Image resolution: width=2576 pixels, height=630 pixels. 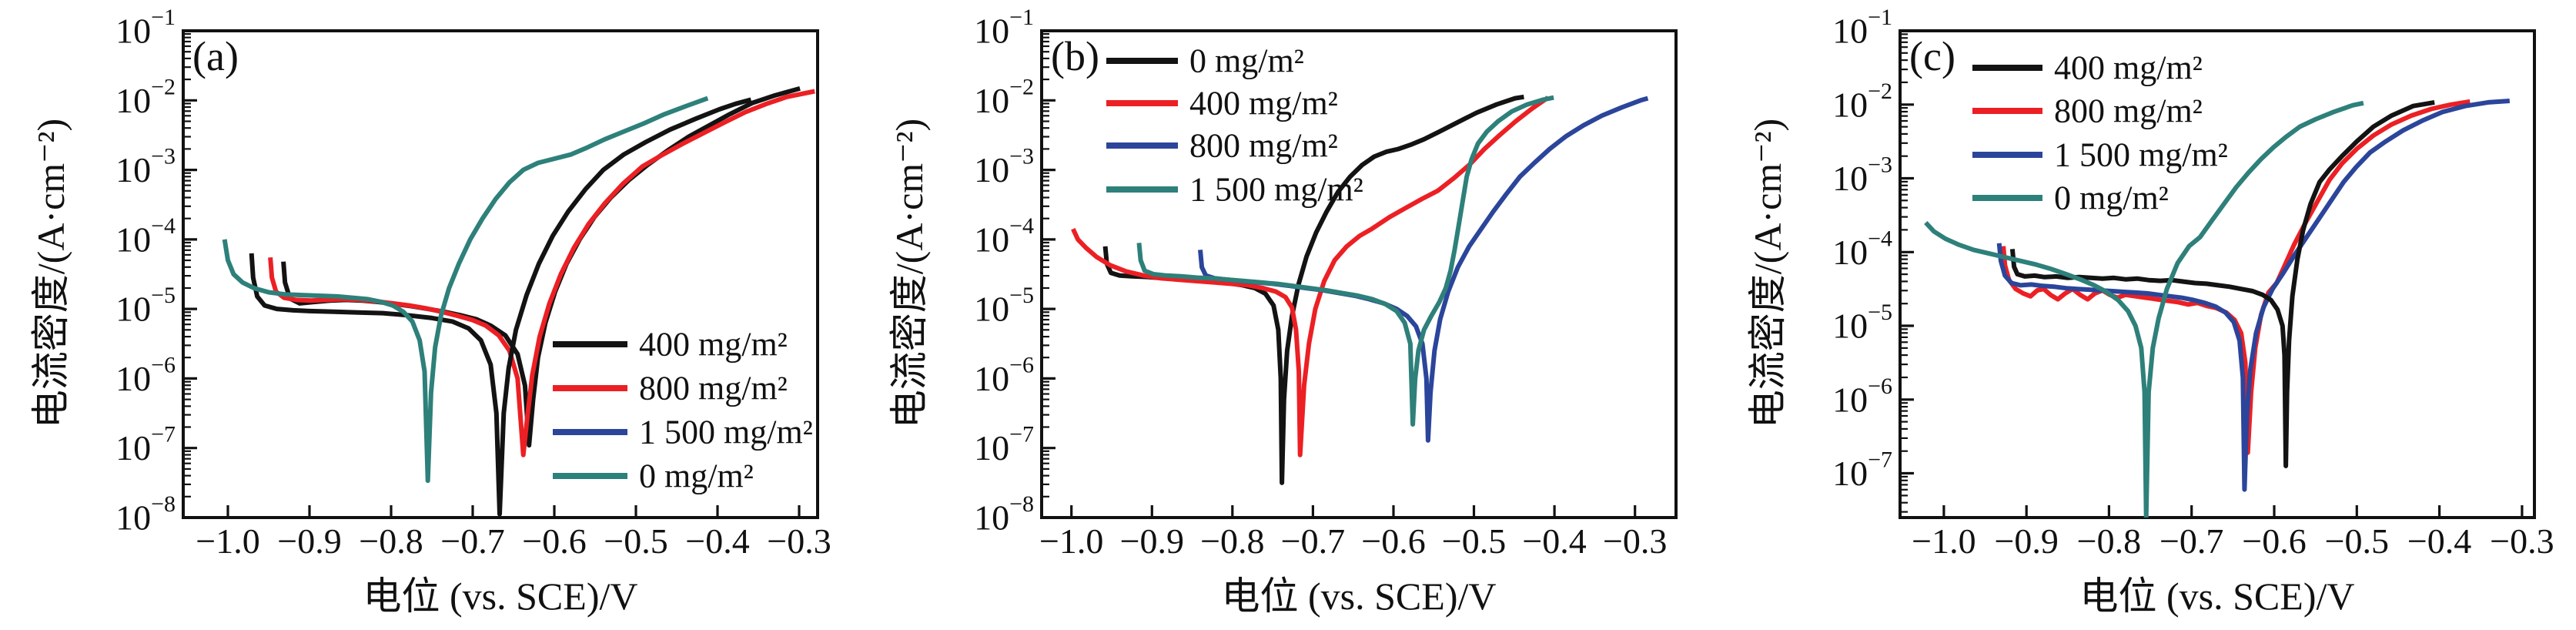 What do you see at coordinates (1932, 56) in the screenshot?
I see `panel-letter-c: (c)` at bounding box center [1932, 56].